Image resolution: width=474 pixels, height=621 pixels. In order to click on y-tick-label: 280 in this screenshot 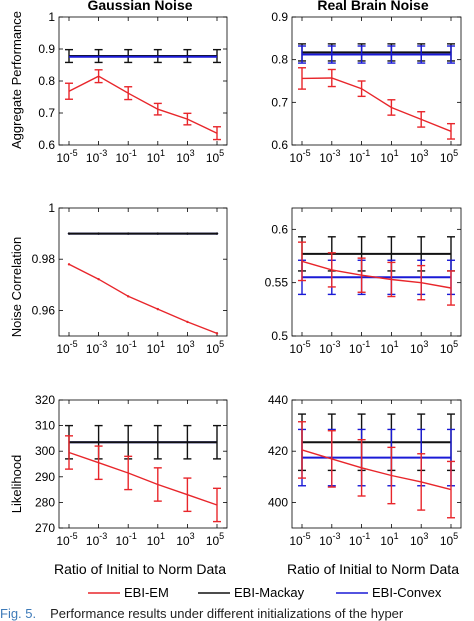, I will do `click(45, 502)`.